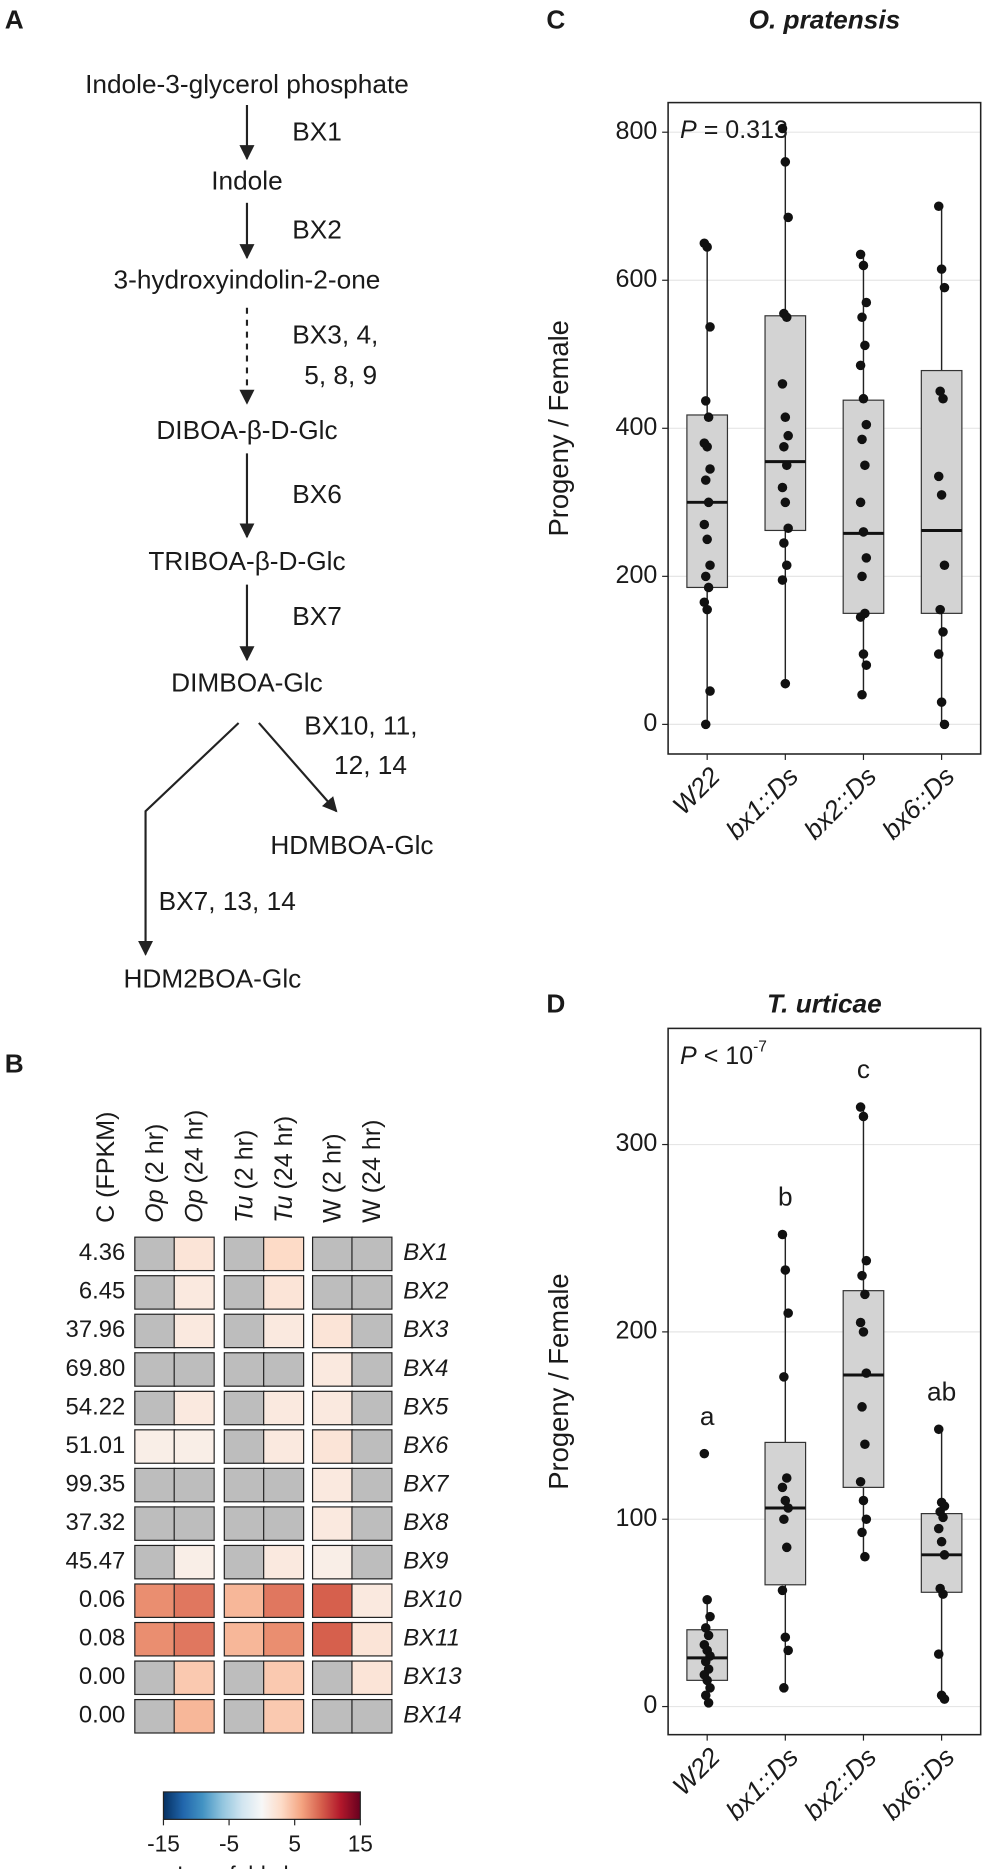  I want to click on y-tick-label: 400, so click(637, 427).